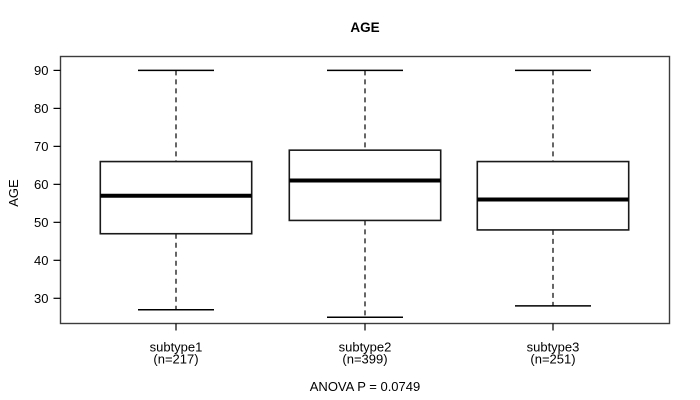 Image resolution: width=700 pixels, height=400 pixels. I want to click on iqr-box-subtype3, so click(553, 195).